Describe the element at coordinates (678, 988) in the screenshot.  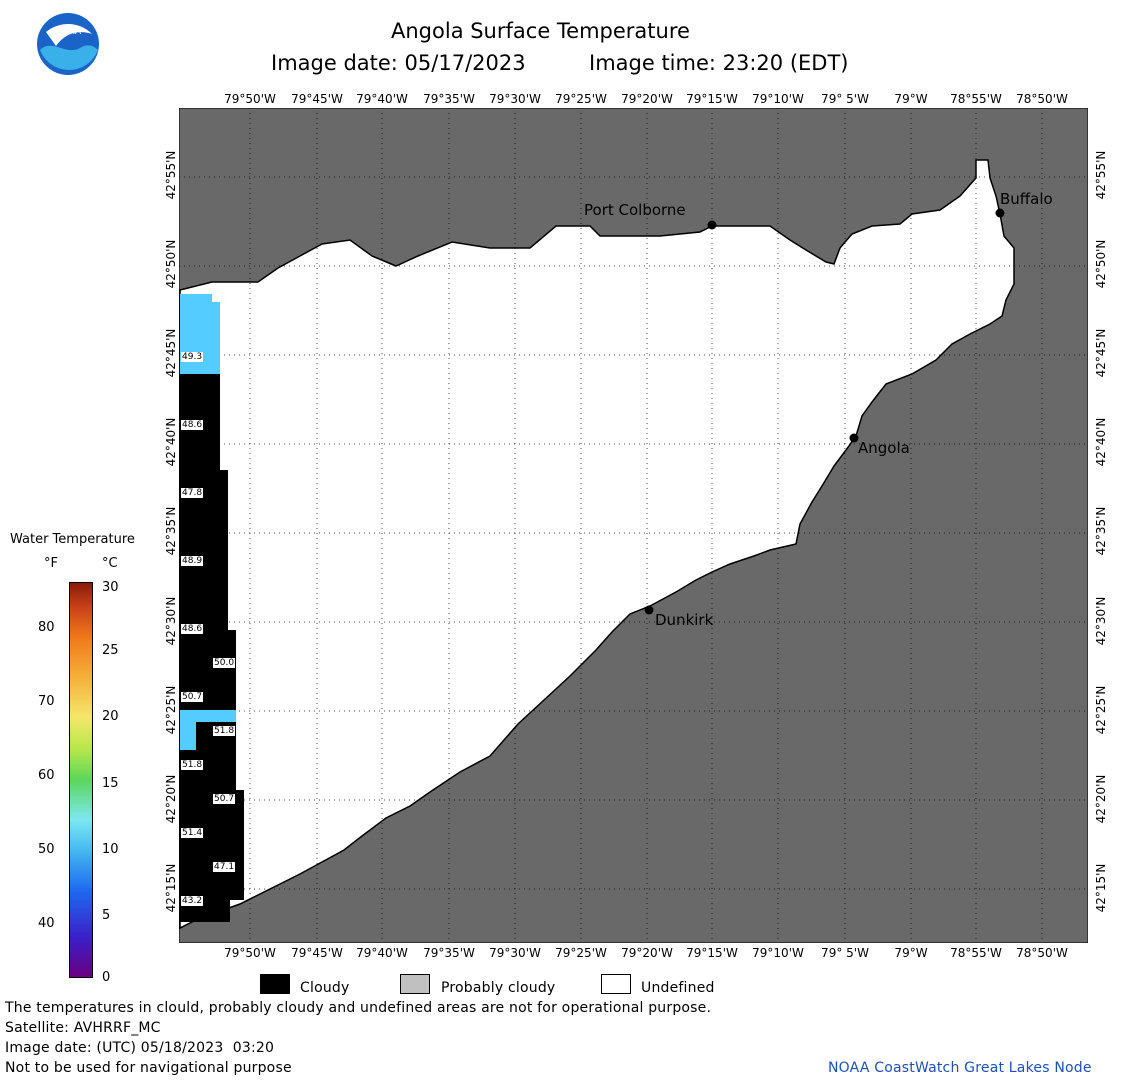
I see `legend-label-undefined: Undefined` at that location.